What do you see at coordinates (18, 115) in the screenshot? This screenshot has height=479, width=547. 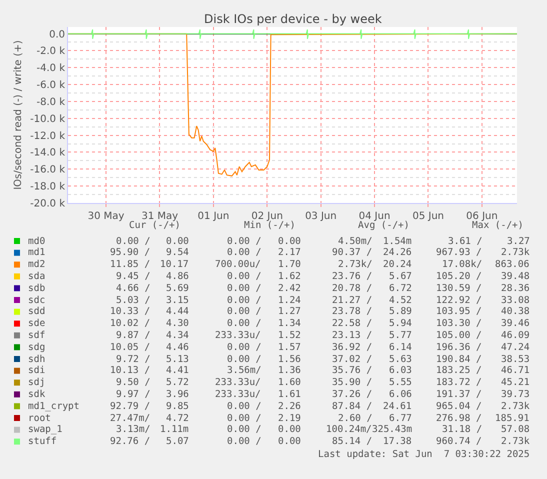 I see `y-axis-title: IOs/second read (-) / write (+)` at bounding box center [18, 115].